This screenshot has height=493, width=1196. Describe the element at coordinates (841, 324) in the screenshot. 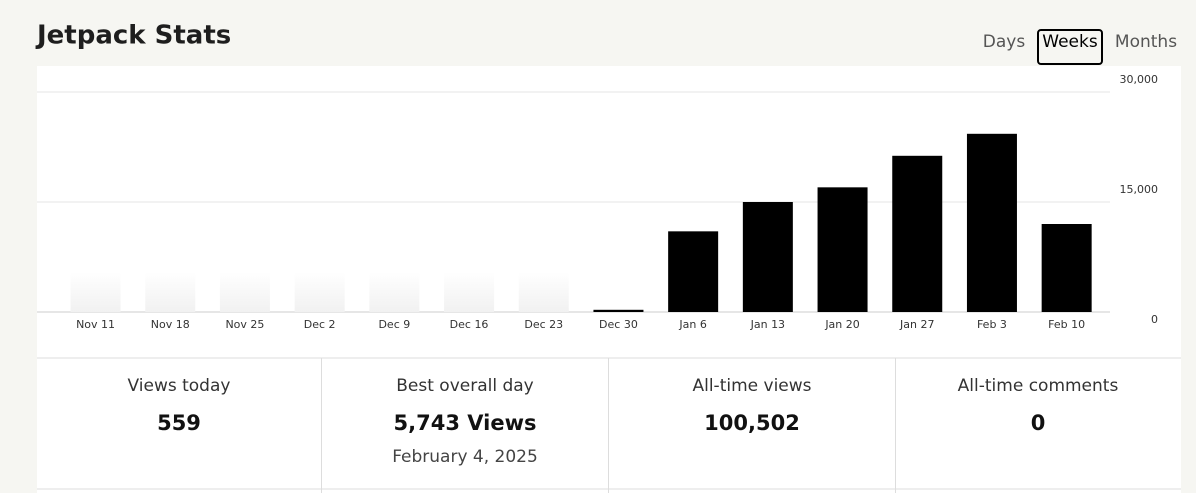

I see `x-tick-label: Jan 20` at that location.